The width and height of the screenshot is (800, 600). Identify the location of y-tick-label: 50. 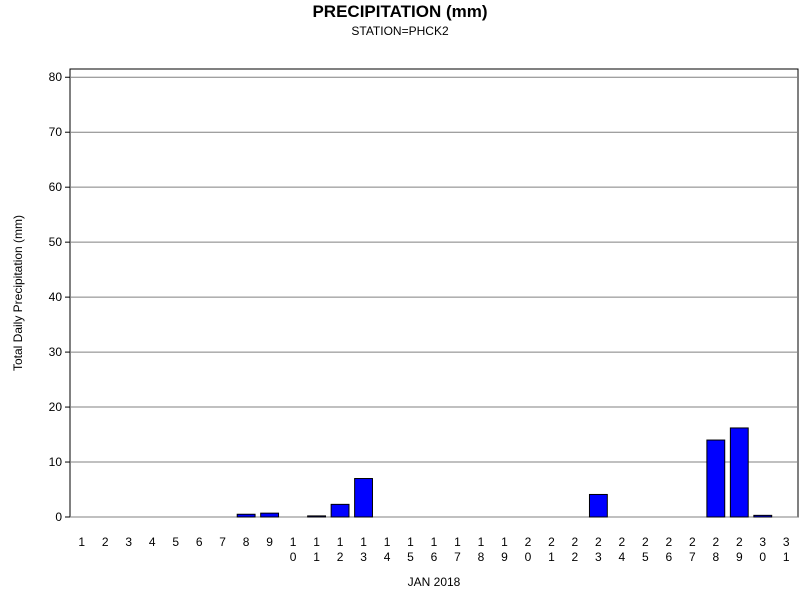
(56, 242).